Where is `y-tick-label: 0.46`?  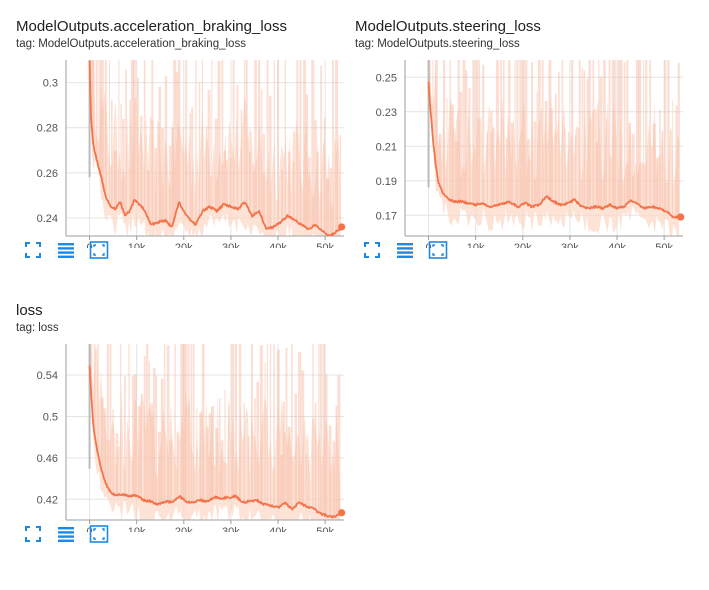
y-tick-label: 0.46 is located at coordinates (47, 459).